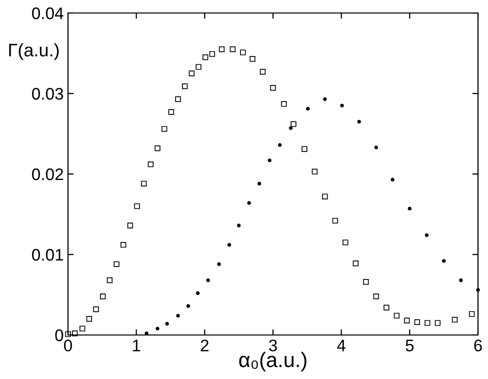  I want to click on y-tick-label: 0.01, so click(48, 254).